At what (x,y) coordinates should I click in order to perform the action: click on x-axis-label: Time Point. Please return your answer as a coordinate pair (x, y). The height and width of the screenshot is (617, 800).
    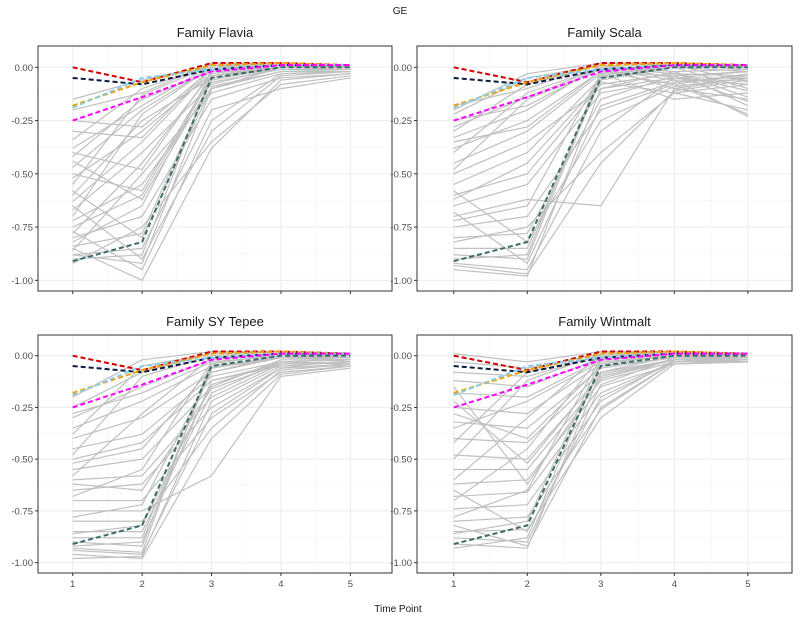
    Looking at the image, I should click on (398, 609).